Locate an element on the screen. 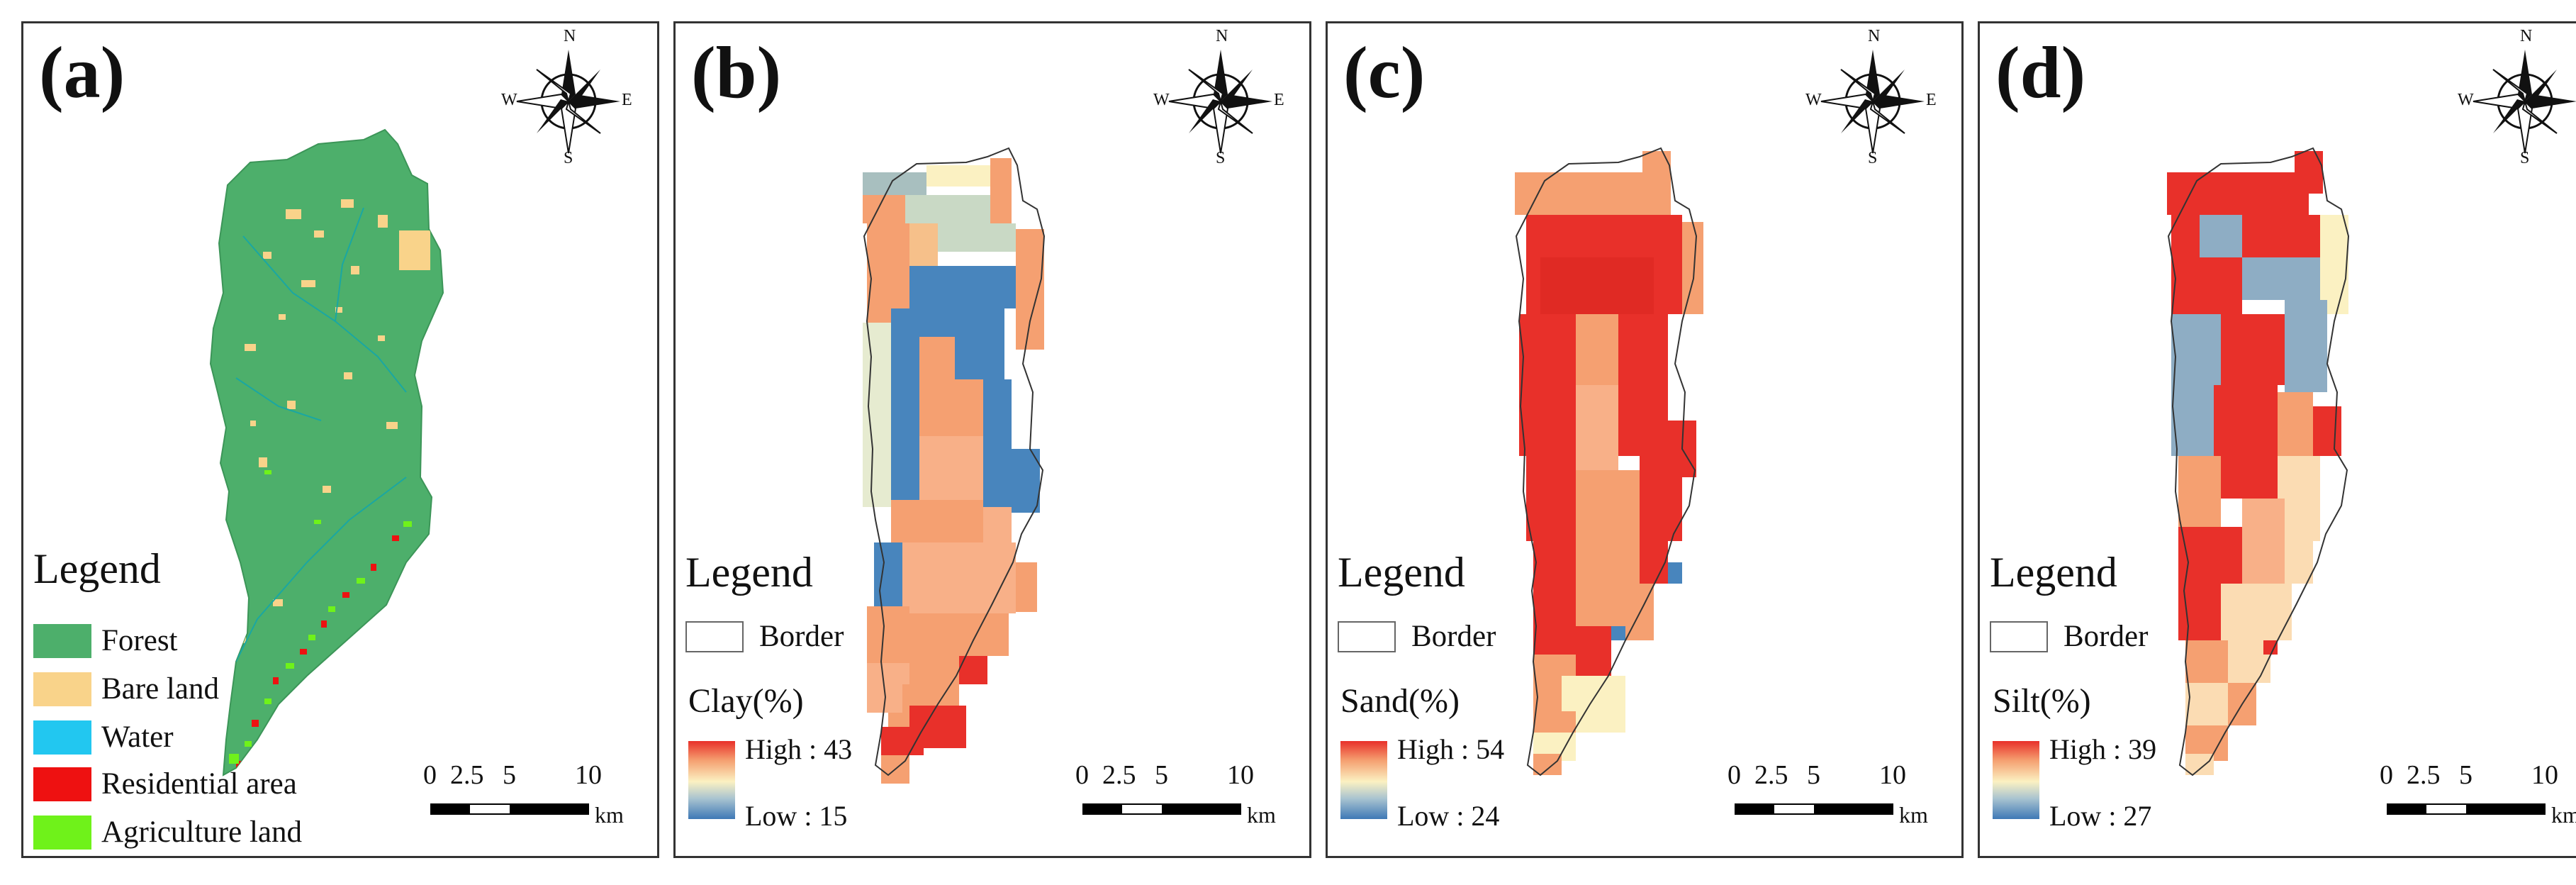 The height and width of the screenshot is (885, 2576). agriculture-swatch is located at coordinates (62, 833).